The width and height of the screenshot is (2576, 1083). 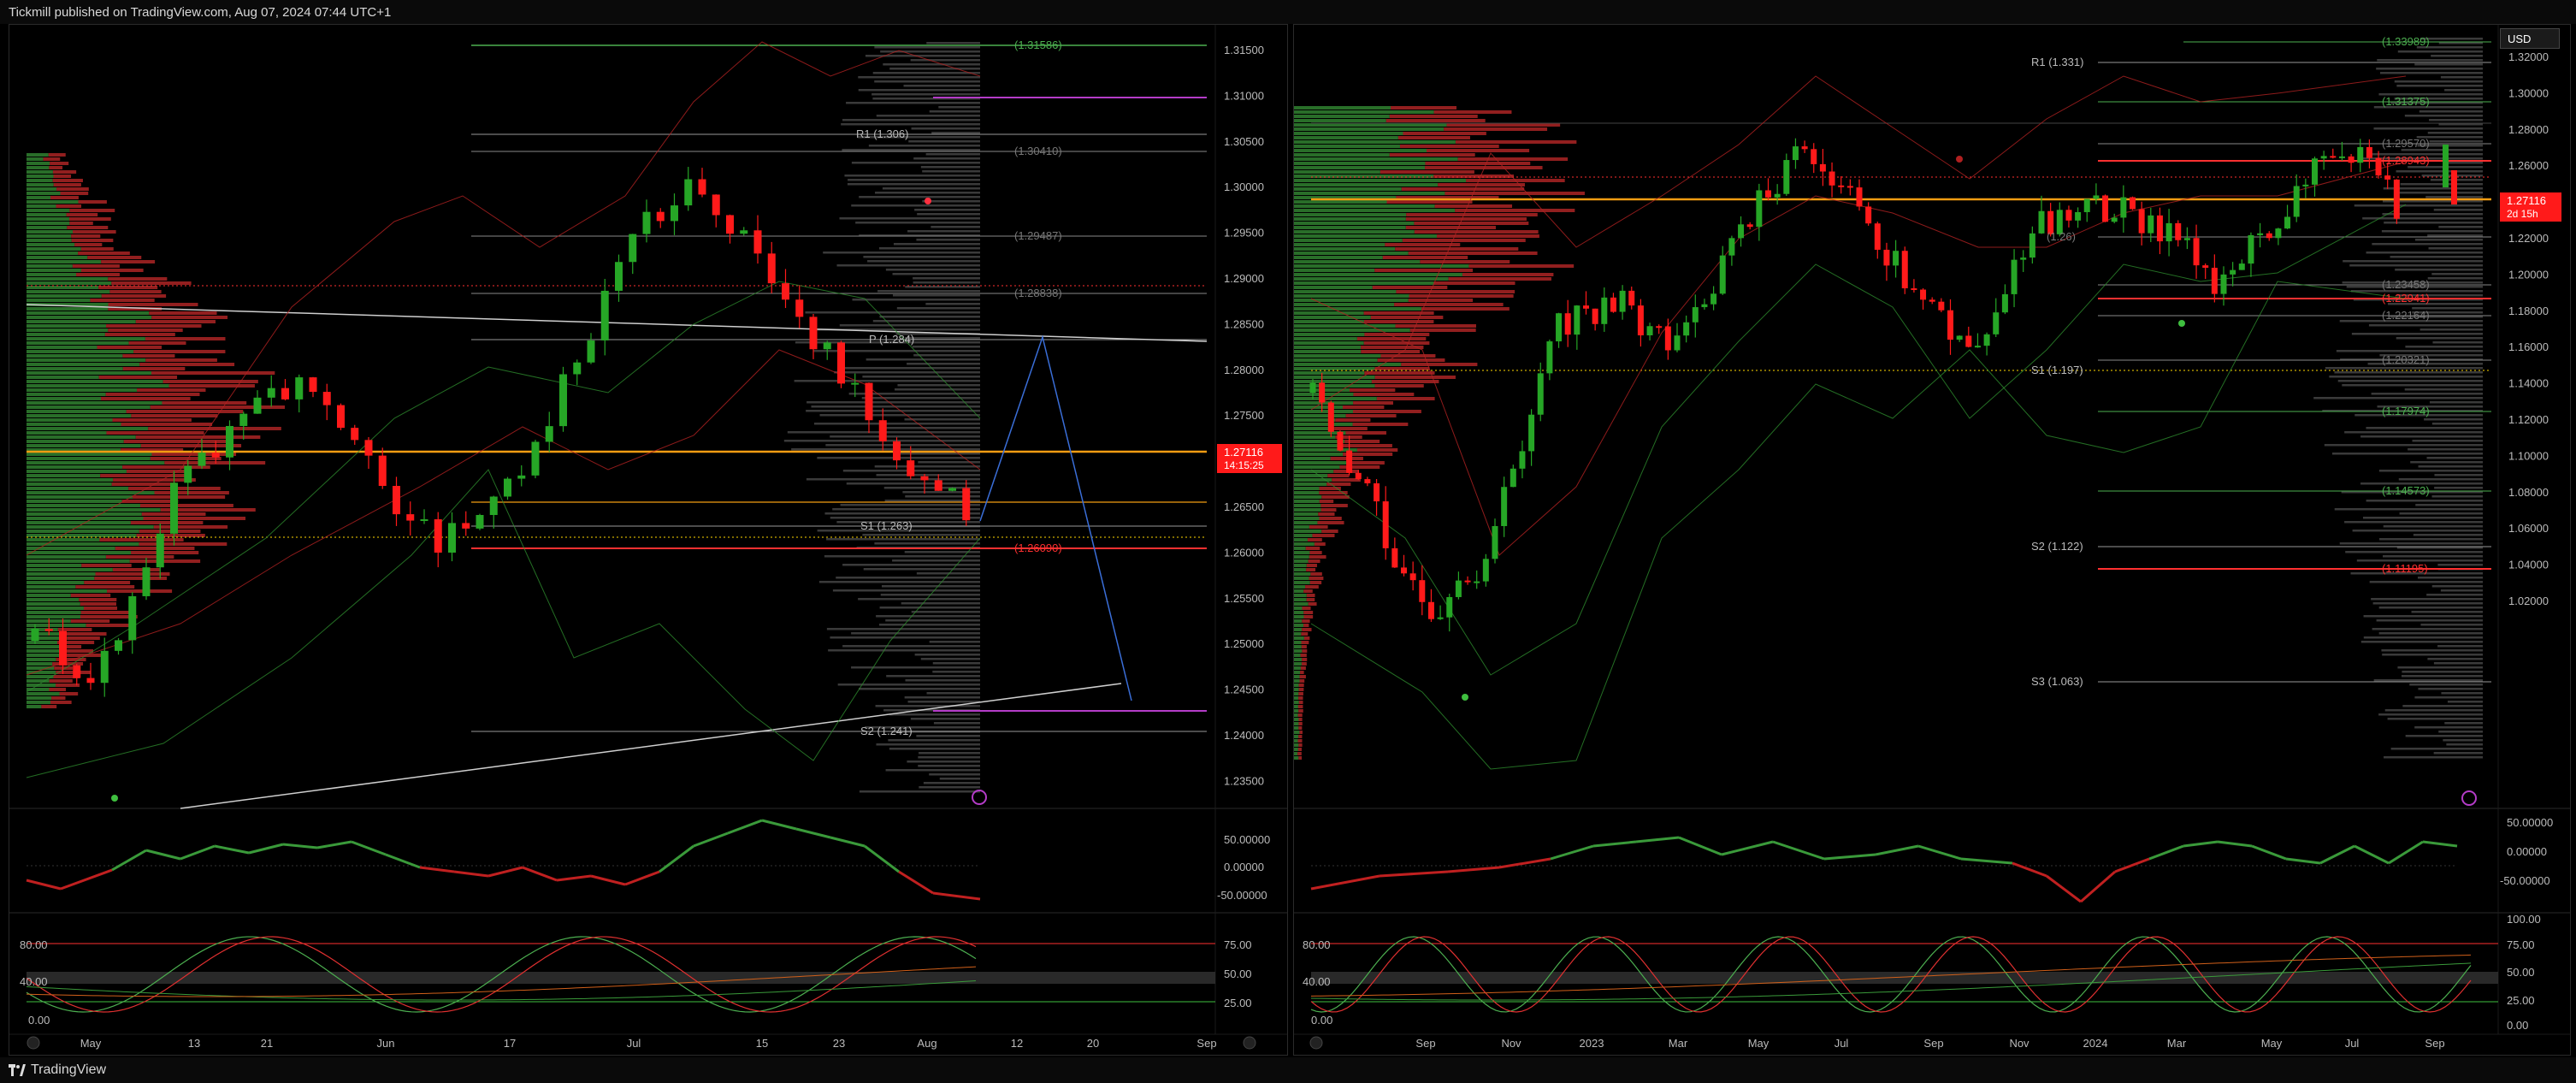 What do you see at coordinates (1242, 895) in the screenshot?
I see `osc-axis-label: -50.00000` at bounding box center [1242, 895].